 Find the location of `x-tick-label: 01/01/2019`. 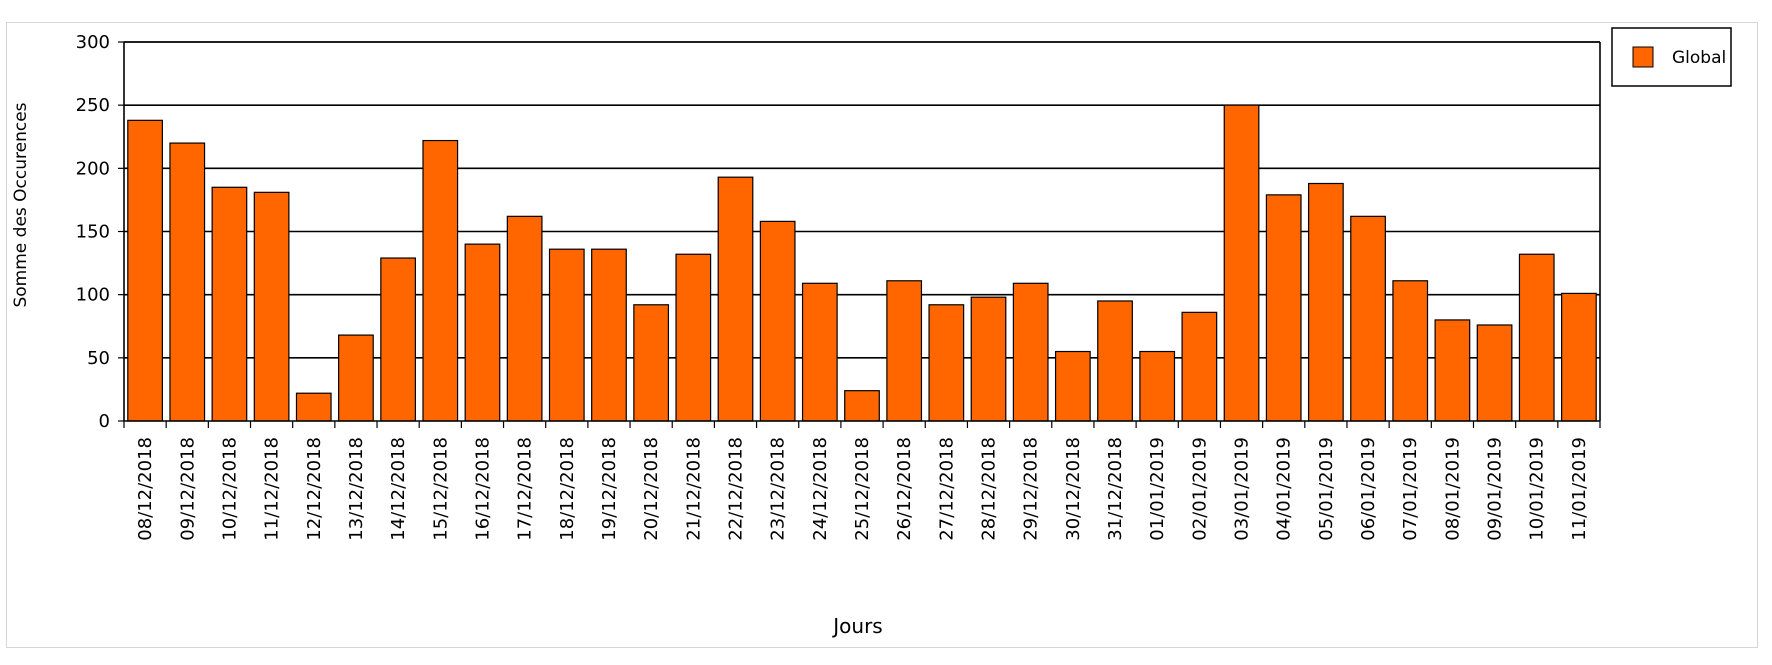

x-tick-label: 01/01/2019 is located at coordinates (1157, 489).